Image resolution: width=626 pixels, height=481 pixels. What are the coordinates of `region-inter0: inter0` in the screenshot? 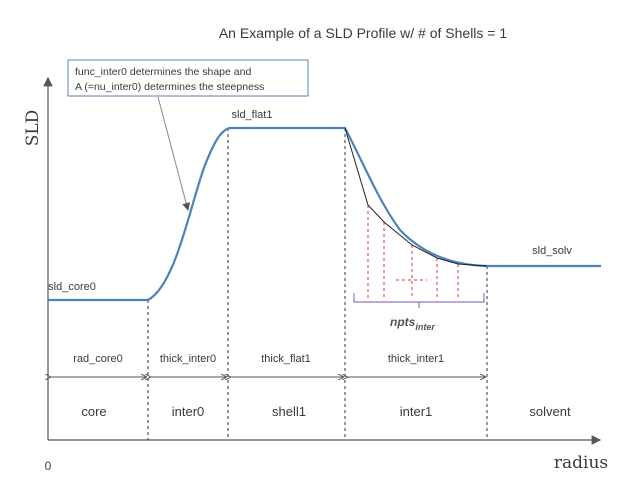 It's located at (188, 411).